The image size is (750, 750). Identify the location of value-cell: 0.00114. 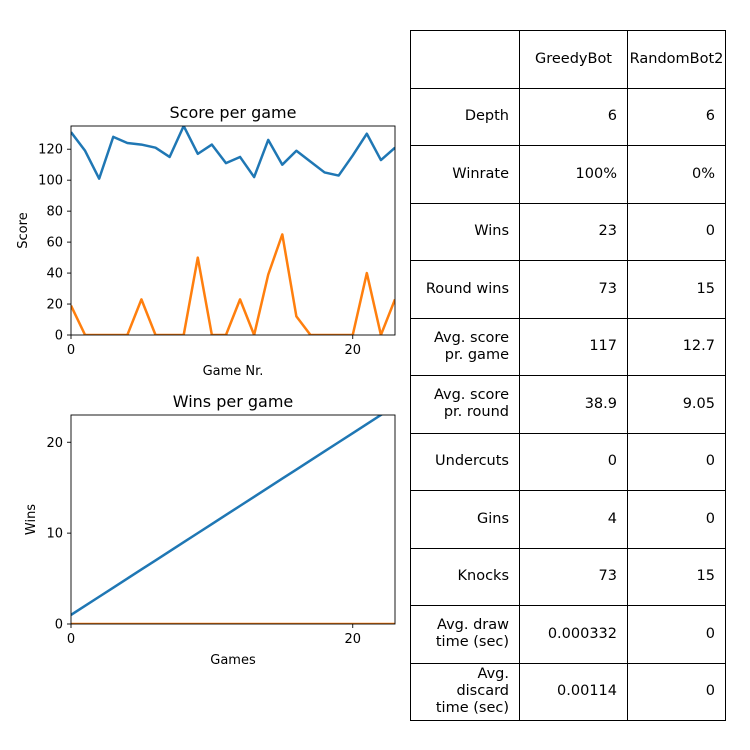
(573, 691).